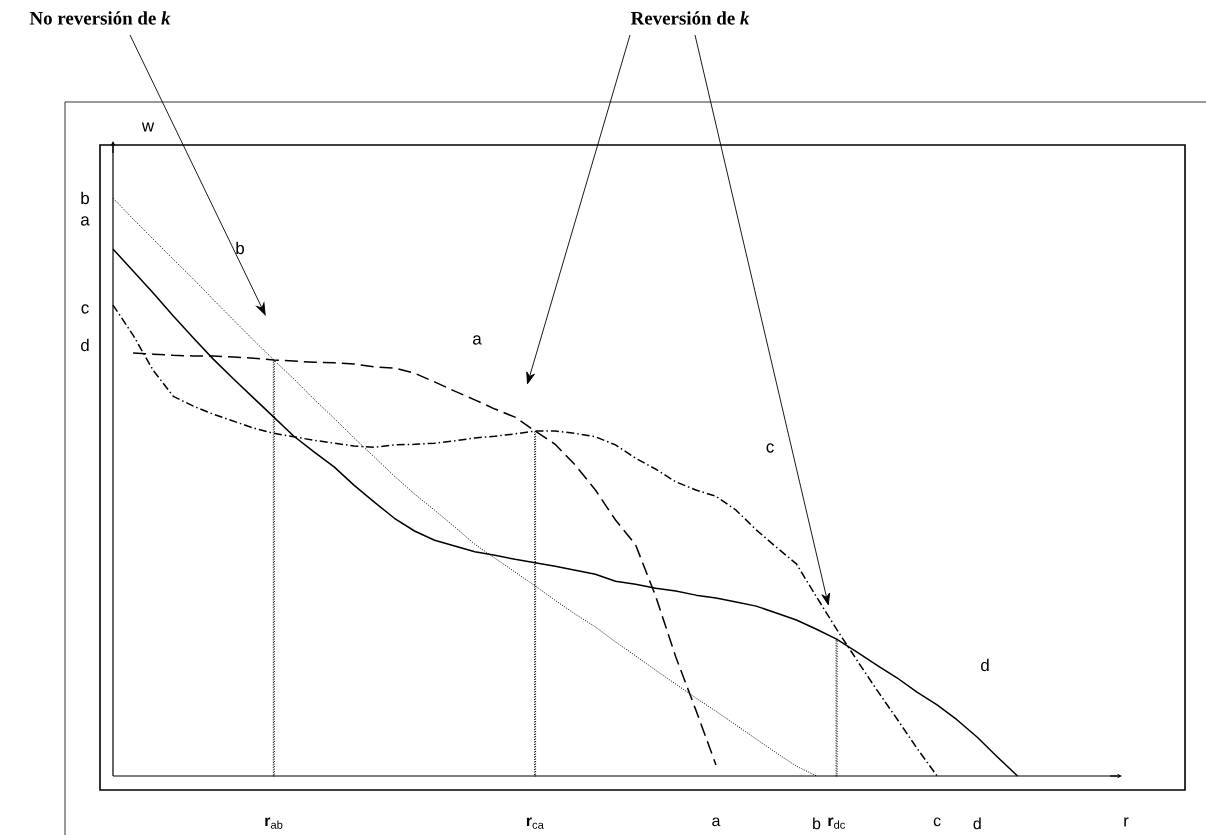 The height and width of the screenshot is (835, 1206). Describe the element at coordinates (85, 309) in the screenshot. I see `text: c` at that location.